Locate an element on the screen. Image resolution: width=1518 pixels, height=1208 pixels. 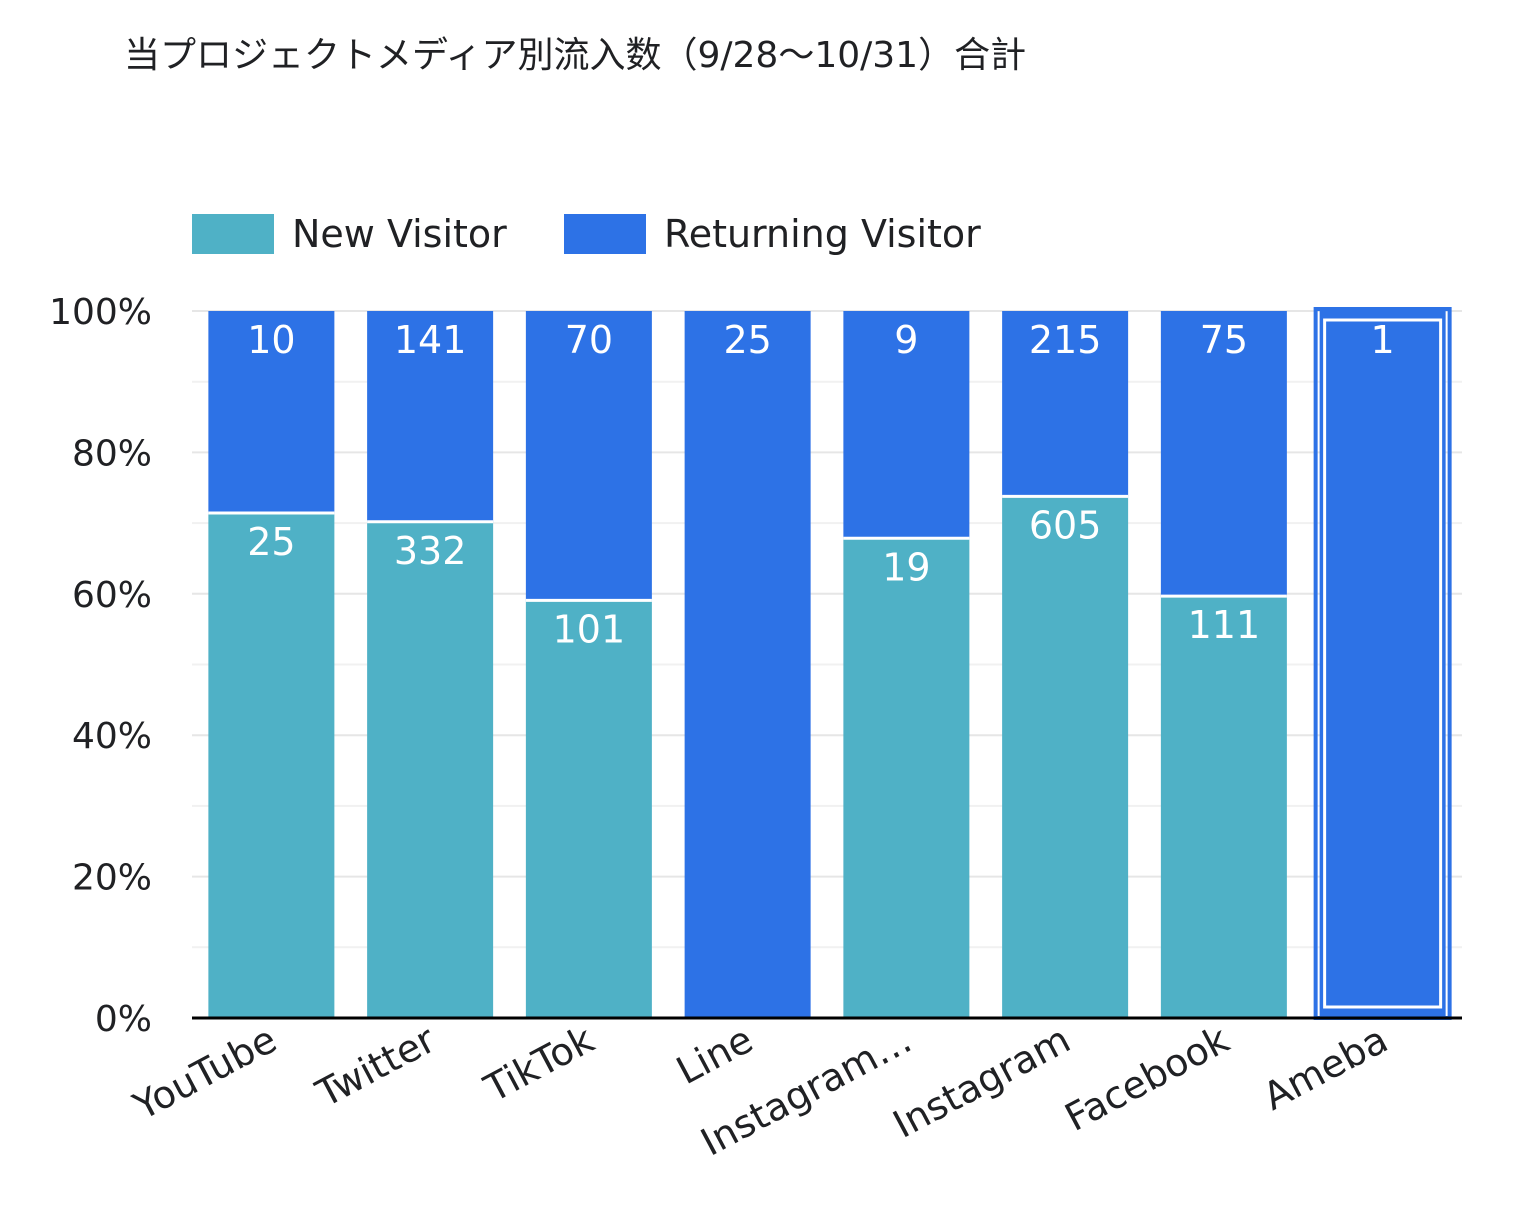
data-label-returning-visitor: 75 is located at coordinates (1224, 340).